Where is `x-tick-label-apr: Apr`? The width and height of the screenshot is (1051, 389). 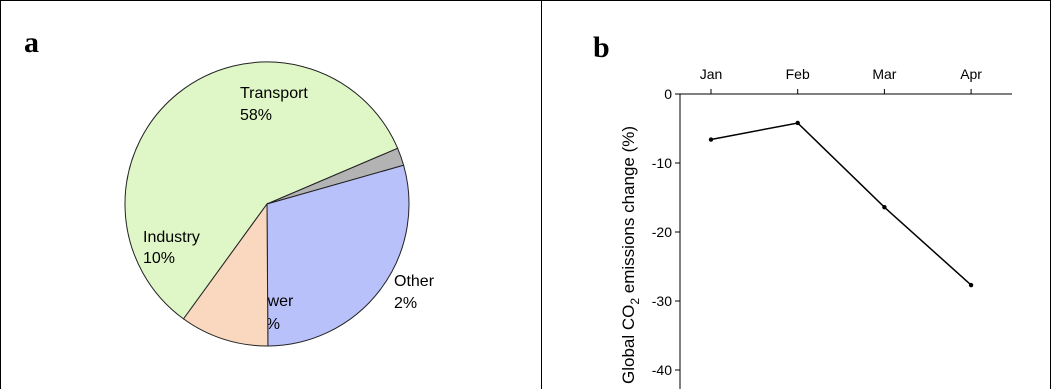 x-tick-label-apr: Apr is located at coordinates (971, 74).